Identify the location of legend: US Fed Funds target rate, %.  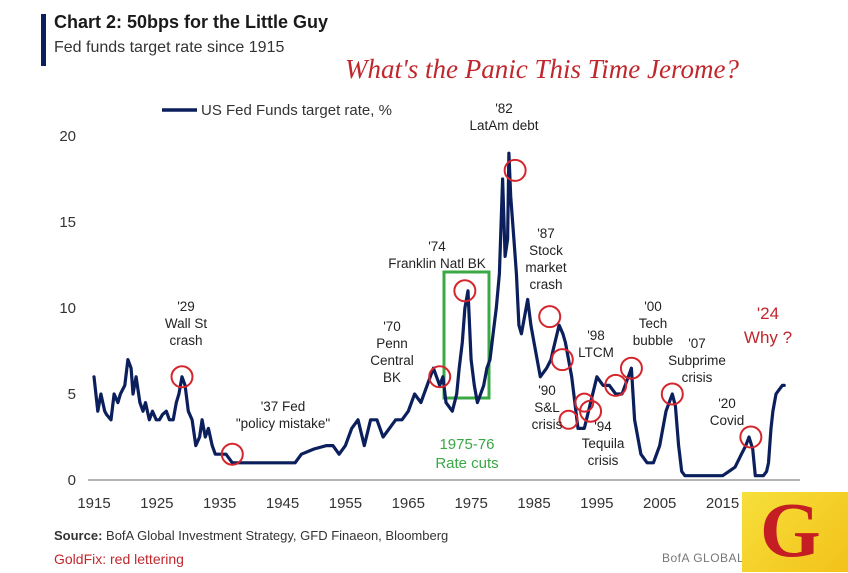
(277, 110).